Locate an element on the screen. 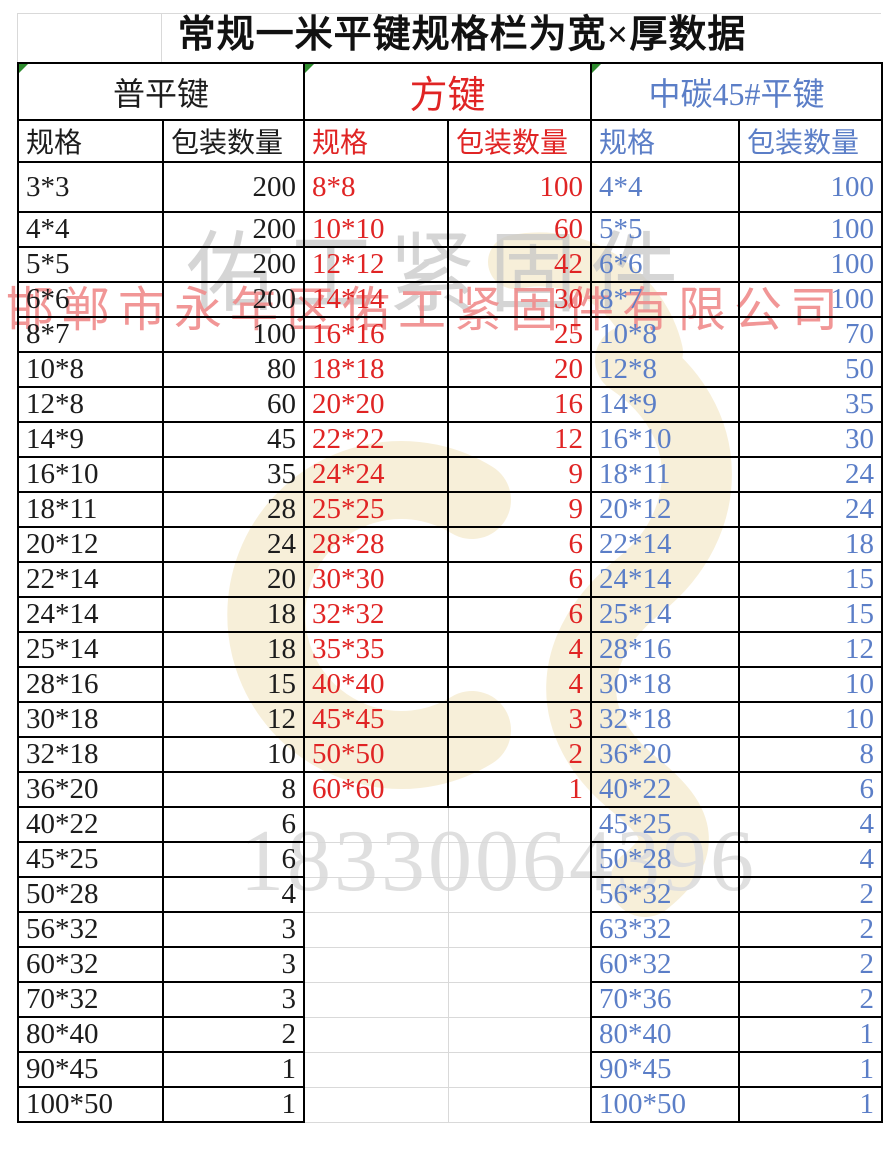 This screenshot has width=896, height=1162. qty-cell: 100 is located at coordinates (810, 299).